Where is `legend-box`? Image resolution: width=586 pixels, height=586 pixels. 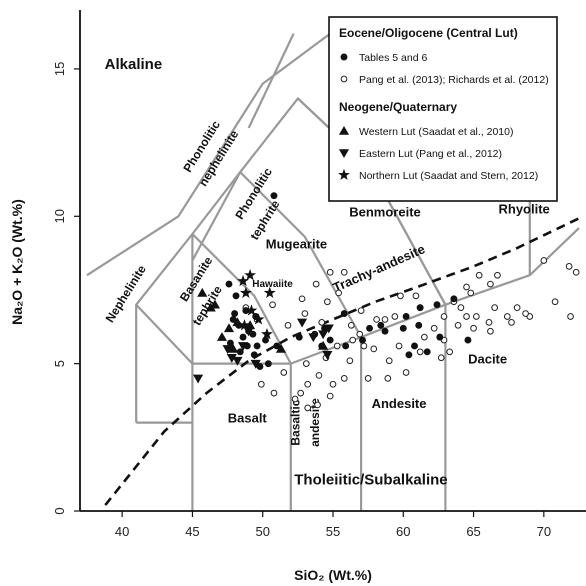
legend-box is located at coordinates (443, 109).